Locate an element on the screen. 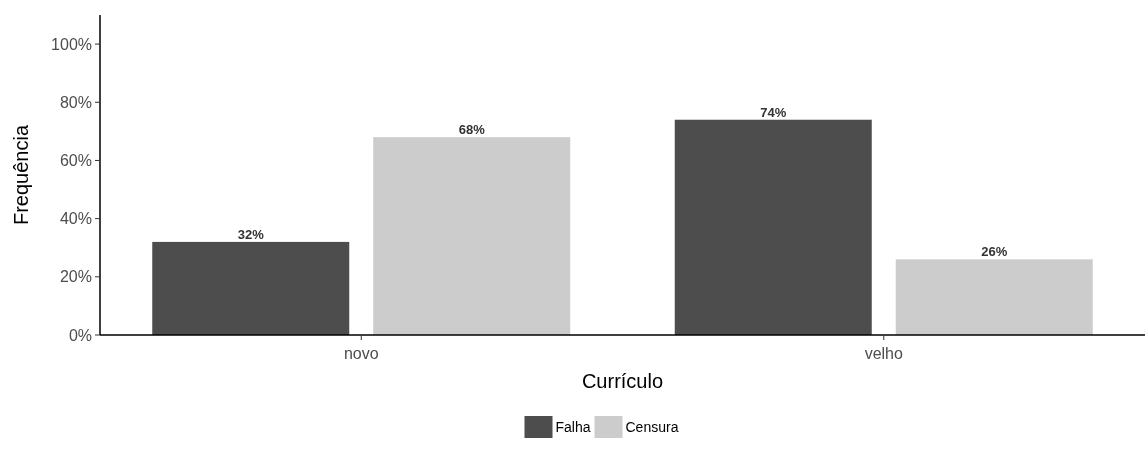  x-tick-label: velho is located at coordinates (883, 353).